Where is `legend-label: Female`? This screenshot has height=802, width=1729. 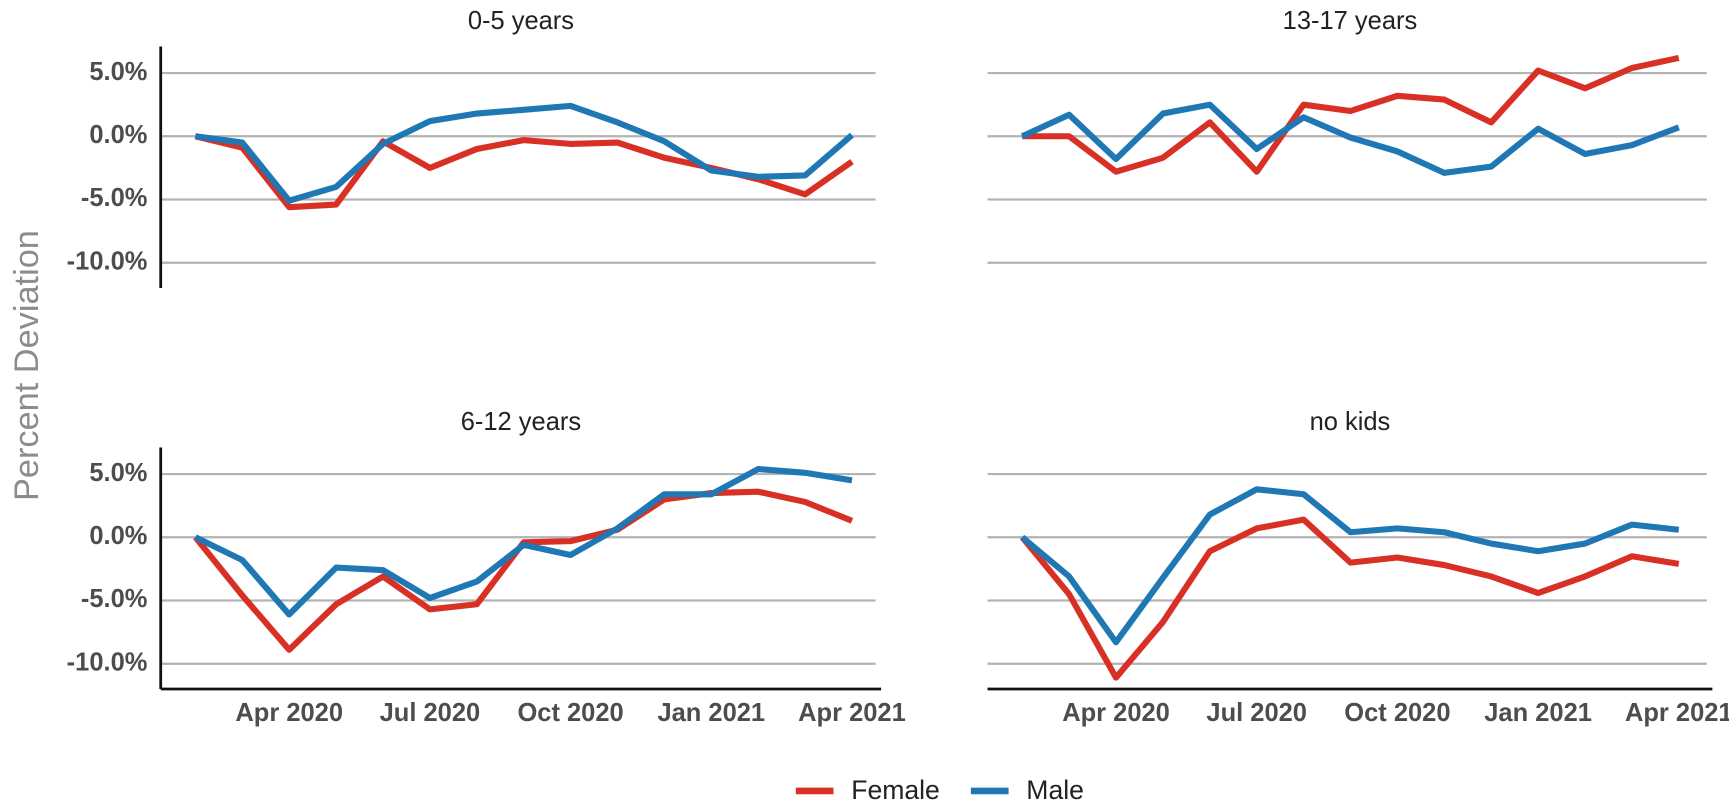
legend-label: Female is located at coordinates (895, 788).